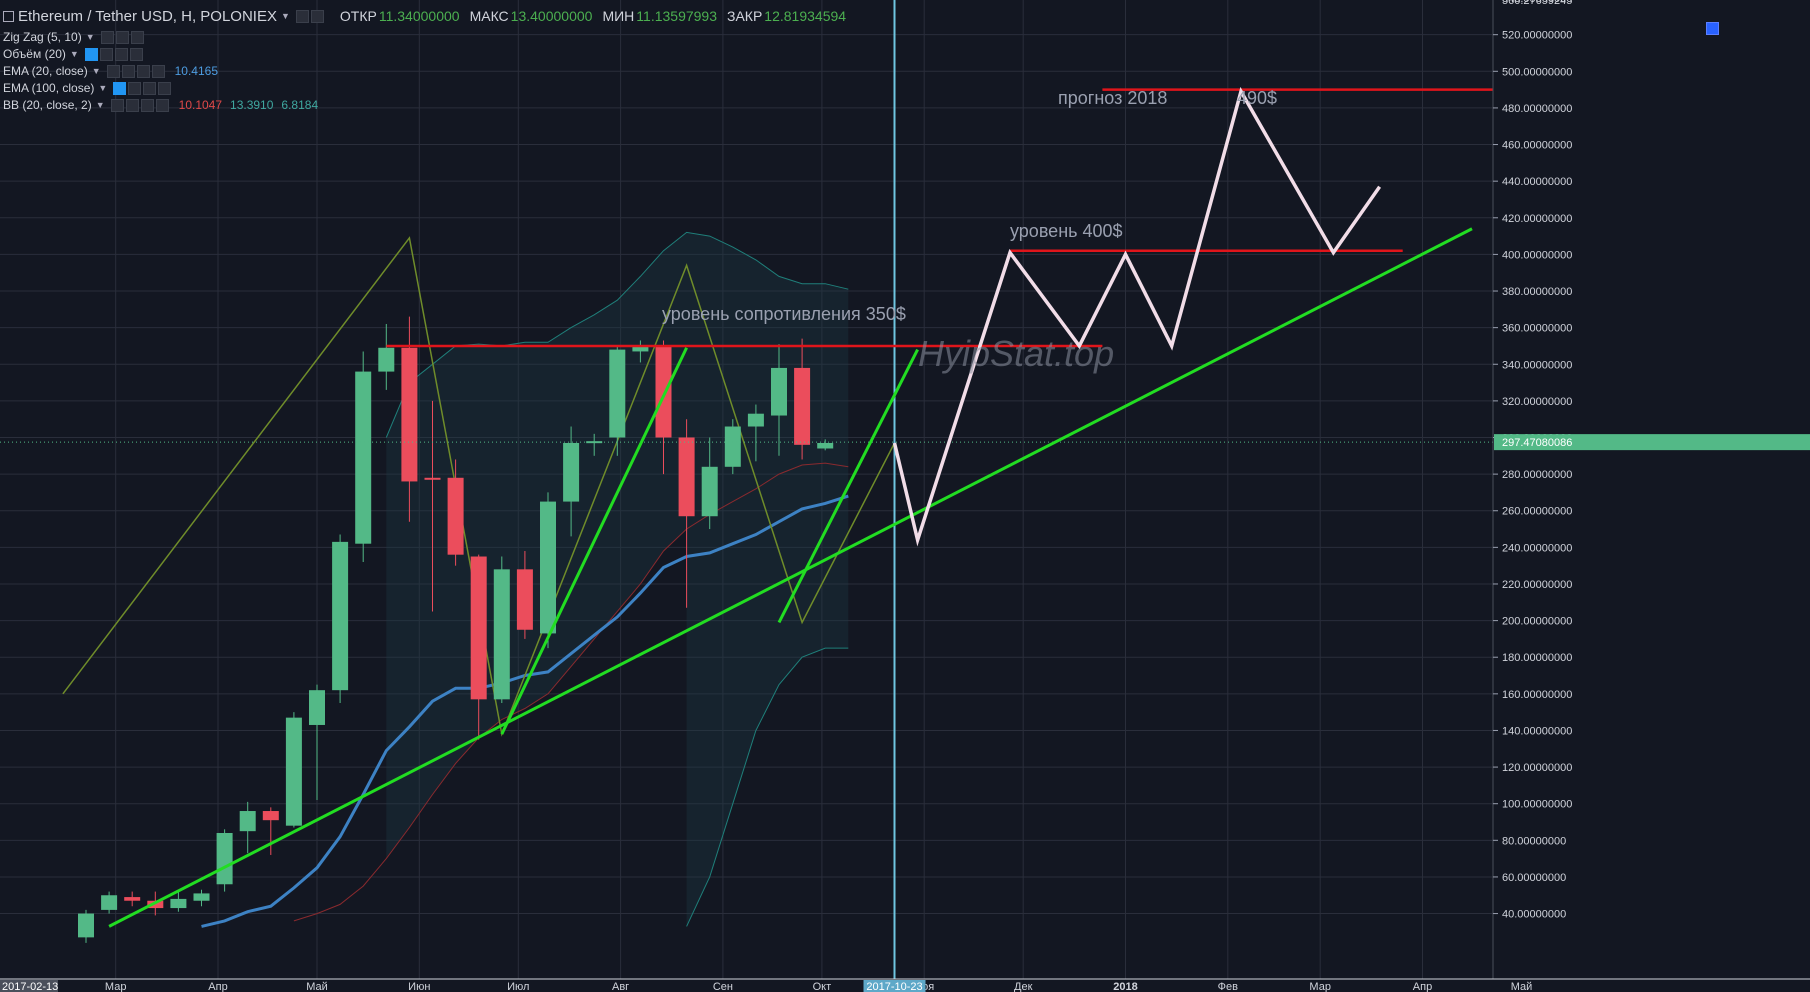  What do you see at coordinates (419, 986) in the screenshot?
I see `time-tick-label: Июн` at bounding box center [419, 986].